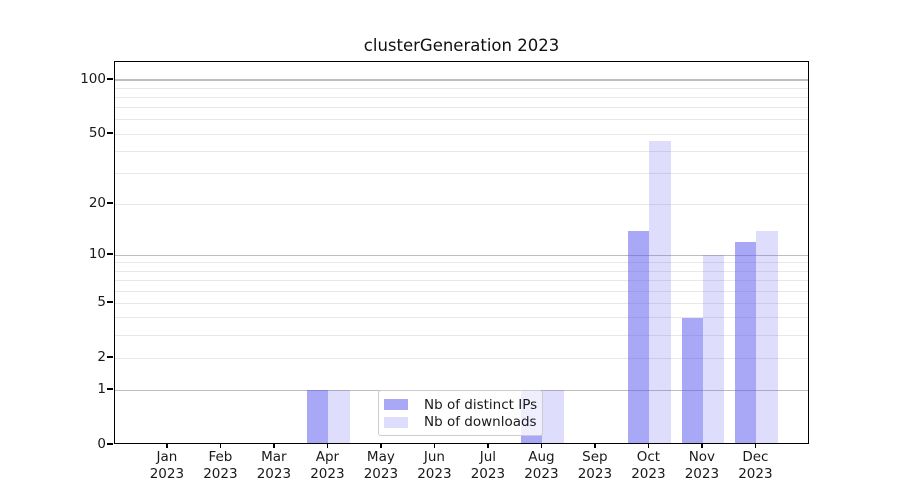 This screenshot has height=500, width=900. I want to click on bar-downloads-aug, so click(553, 417).